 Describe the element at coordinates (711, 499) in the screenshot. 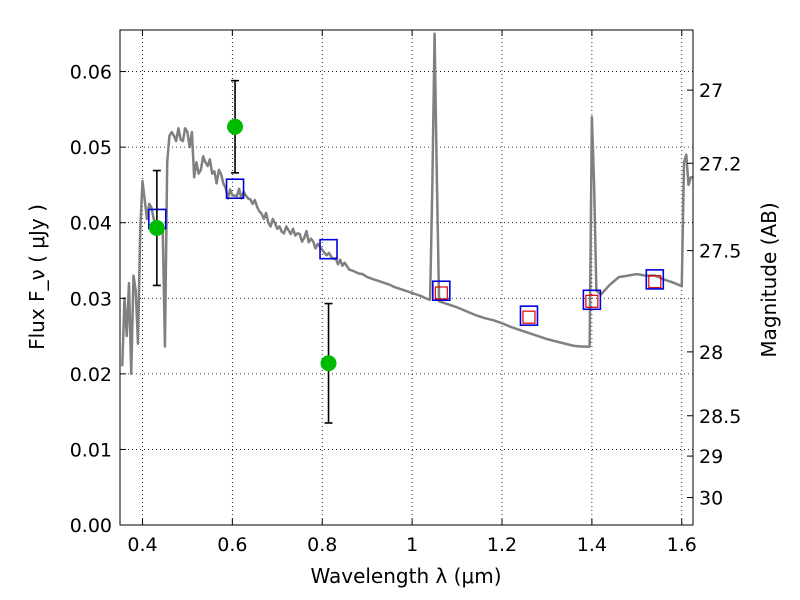

I see `right-tick-label: 30` at that location.